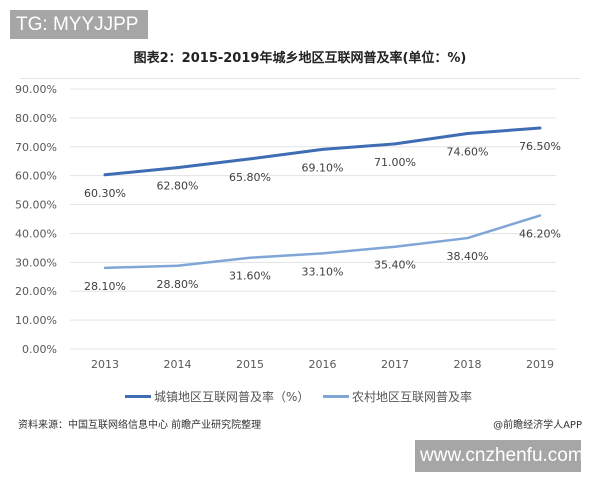  What do you see at coordinates (468, 256) in the screenshot?
I see `data-label: 38.40%` at bounding box center [468, 256].